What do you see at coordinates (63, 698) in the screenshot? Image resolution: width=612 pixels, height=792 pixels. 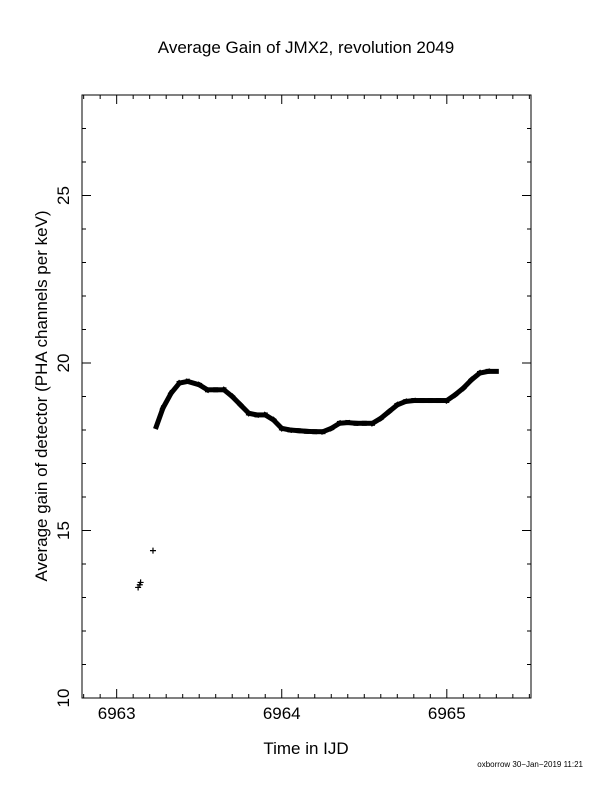 I see `y-tick-label: 10` at bounding box center [63, 698].